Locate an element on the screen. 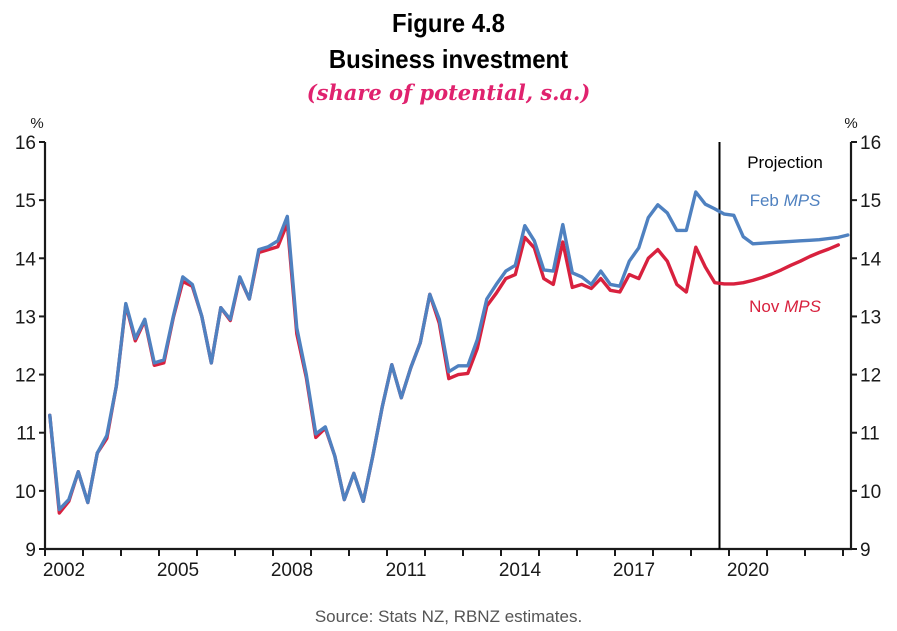  x-tick-label: 2002 is located at coordinates (64, 570).